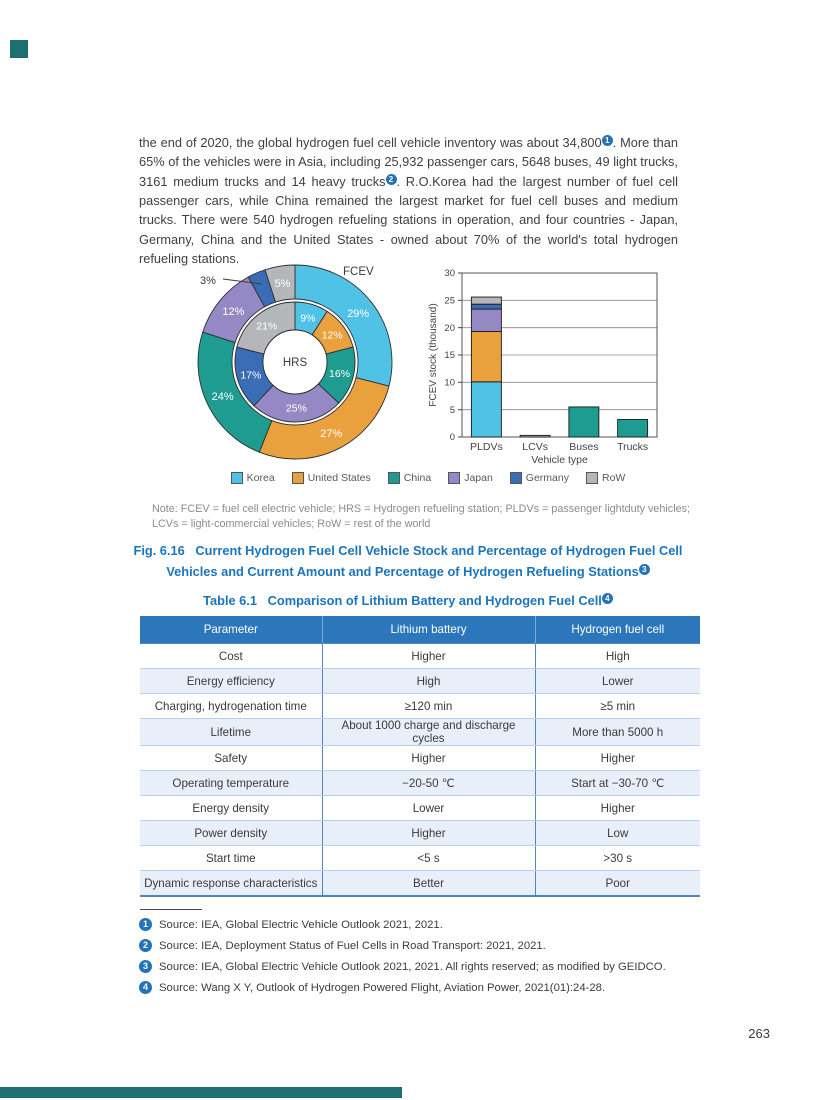 Image resolution: width=816 pixels, height=1100 pixels. What do you see at coordinates (449, 301) in the screenshot?
I see `y-tick-label: 25` at bounding box center [449, 301].